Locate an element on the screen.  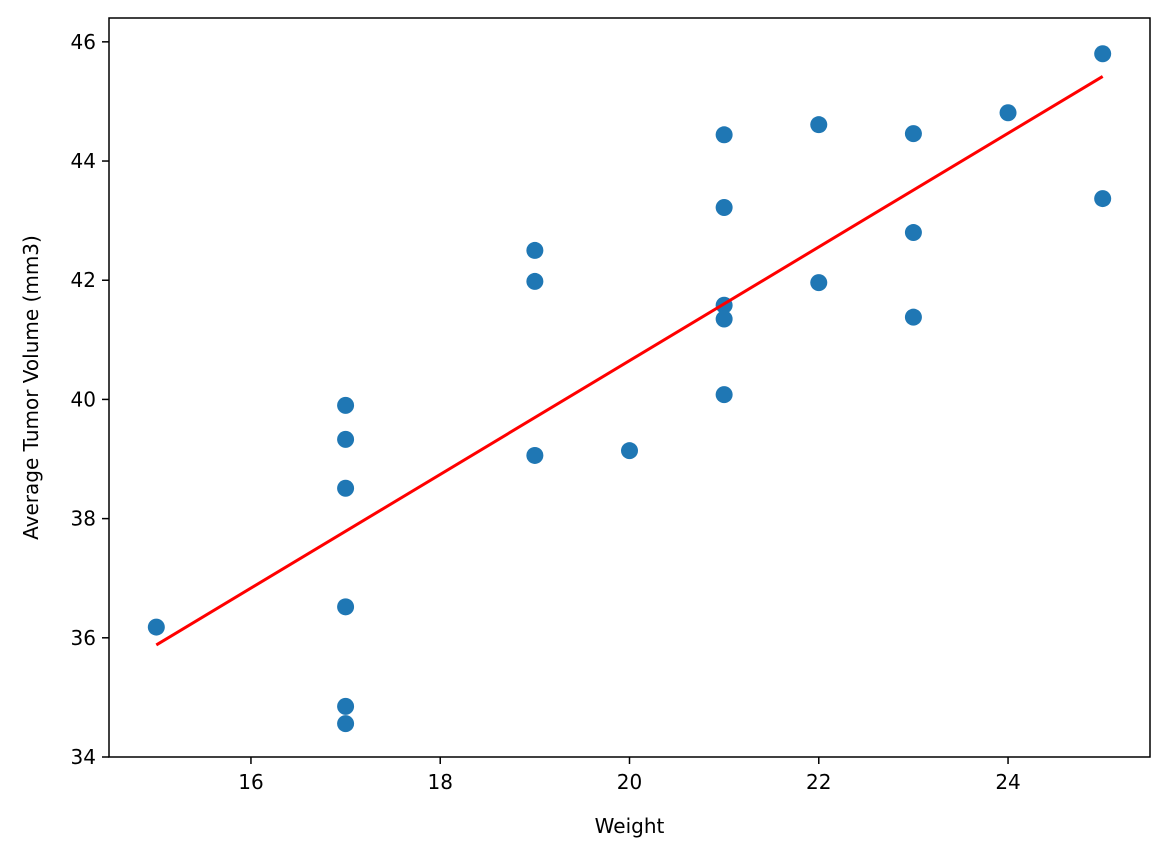
y-tick-label: 34 is located at coordinates (83, 757).